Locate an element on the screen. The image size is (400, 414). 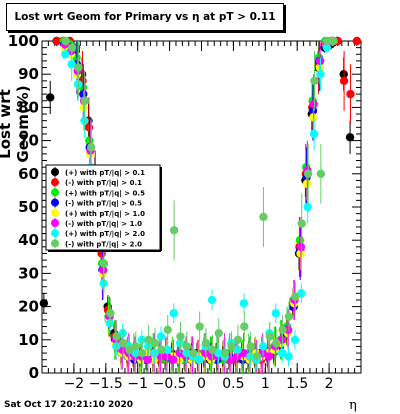
y-tick-label: 80 is located at coordinates (28, 107).